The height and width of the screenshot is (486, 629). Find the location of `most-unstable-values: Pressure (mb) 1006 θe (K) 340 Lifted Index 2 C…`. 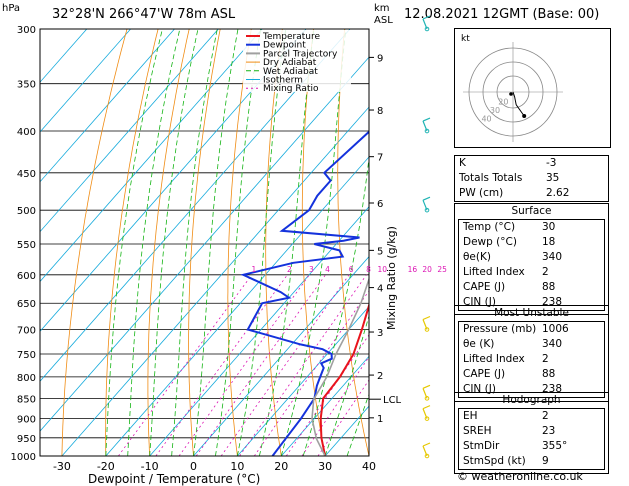

most-unstable-values: Pressure (mb) 1006 θe (K) 340 Lifted Index 2 C… is located at coordinates (531, 359).